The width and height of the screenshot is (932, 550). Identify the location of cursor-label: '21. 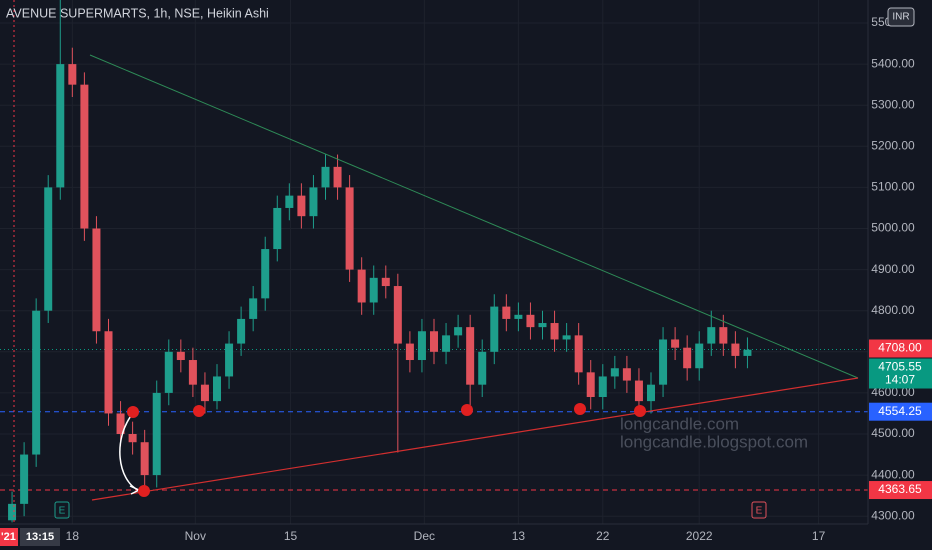
(8, 537).